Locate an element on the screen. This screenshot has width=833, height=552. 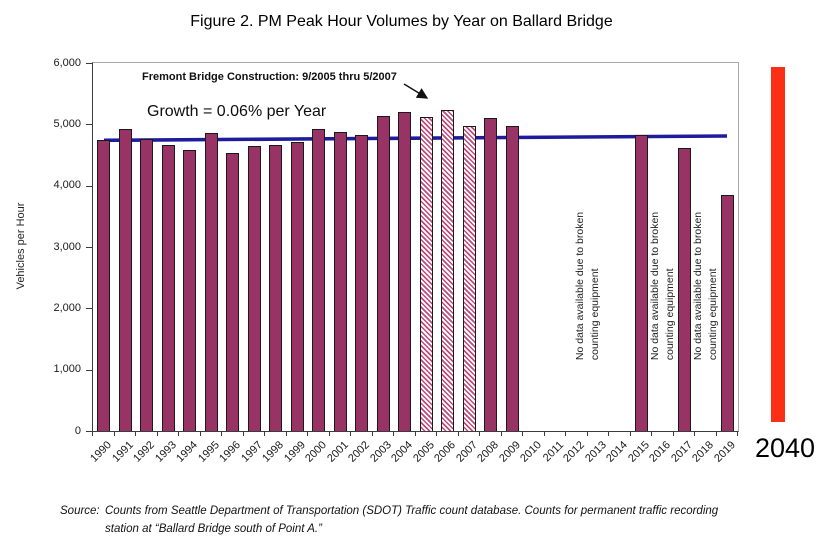
y-tick-label-3,000: 3,000 is located at coordinates (67, 246).